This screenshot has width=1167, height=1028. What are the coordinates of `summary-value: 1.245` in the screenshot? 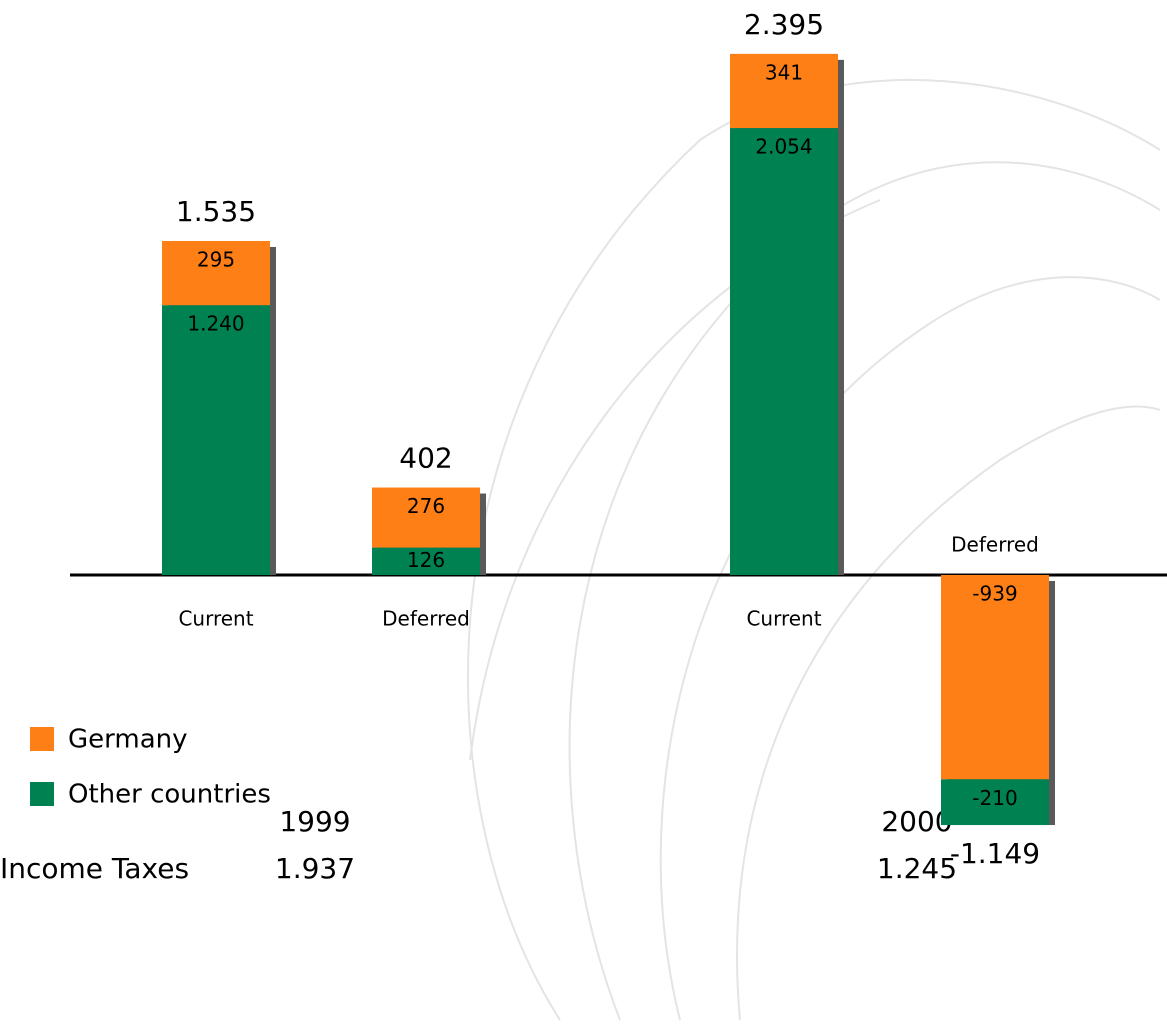 It's located at (917, 868).